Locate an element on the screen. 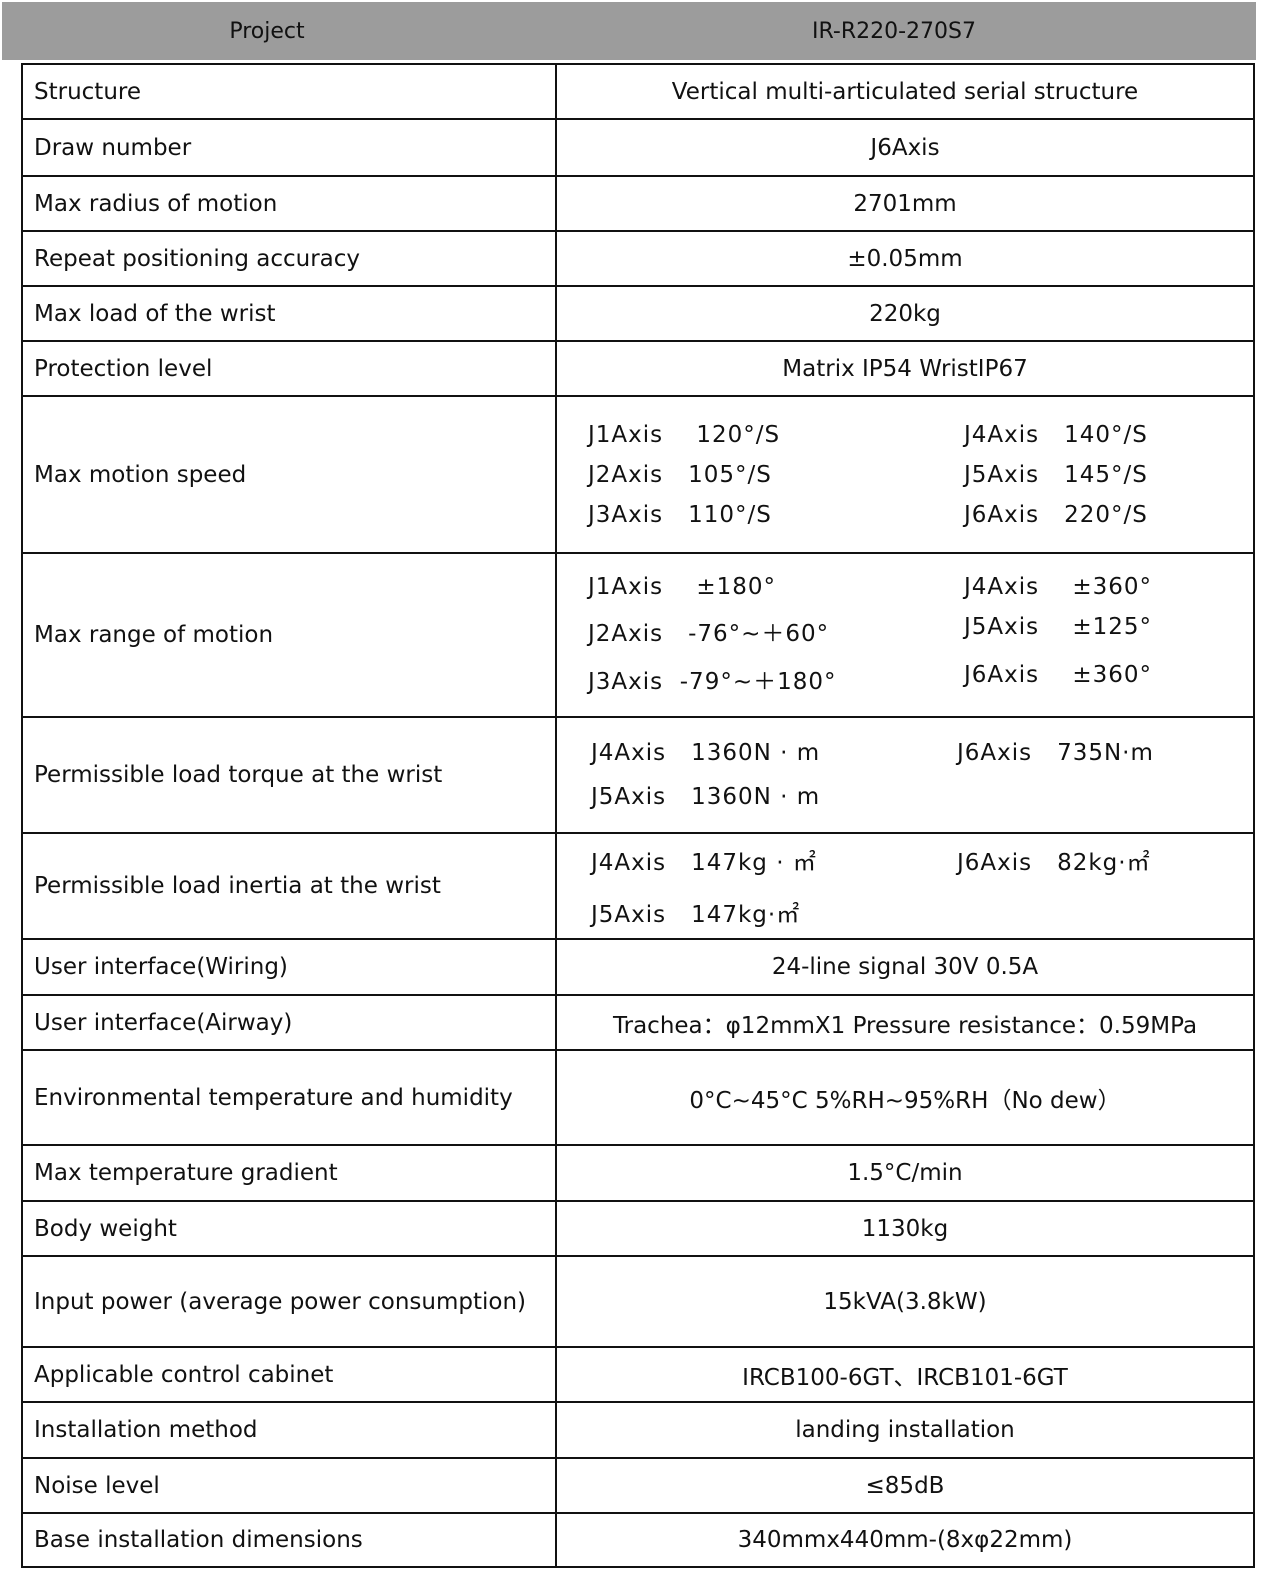 The width and height of the screenshot is (1266, 1581). spec-label: Draw number is located at coordinates (289, 147).